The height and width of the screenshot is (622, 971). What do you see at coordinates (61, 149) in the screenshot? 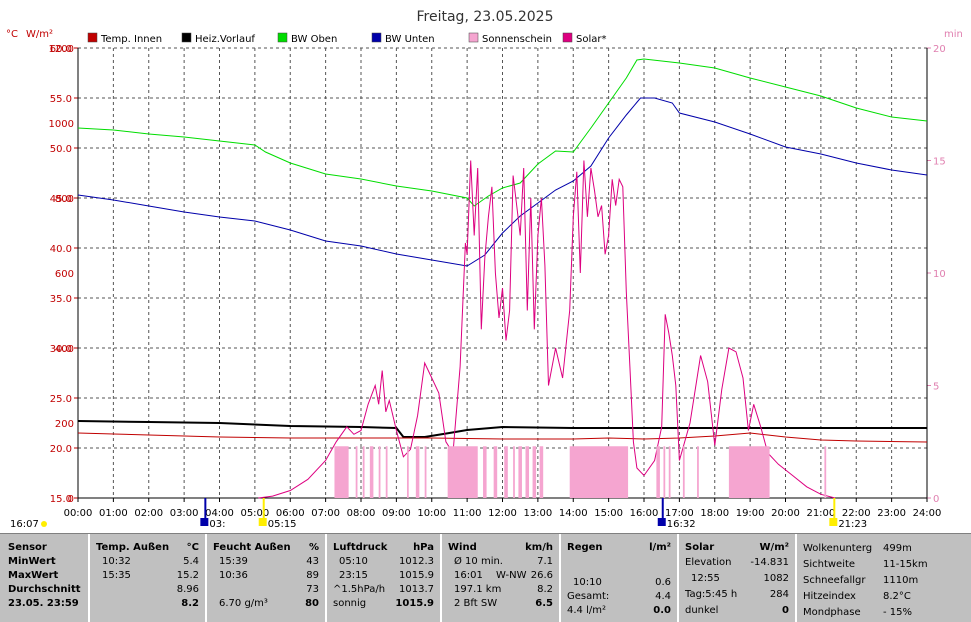
I see `tick-label-temp: 50.0` at bounding box center [61, 149].